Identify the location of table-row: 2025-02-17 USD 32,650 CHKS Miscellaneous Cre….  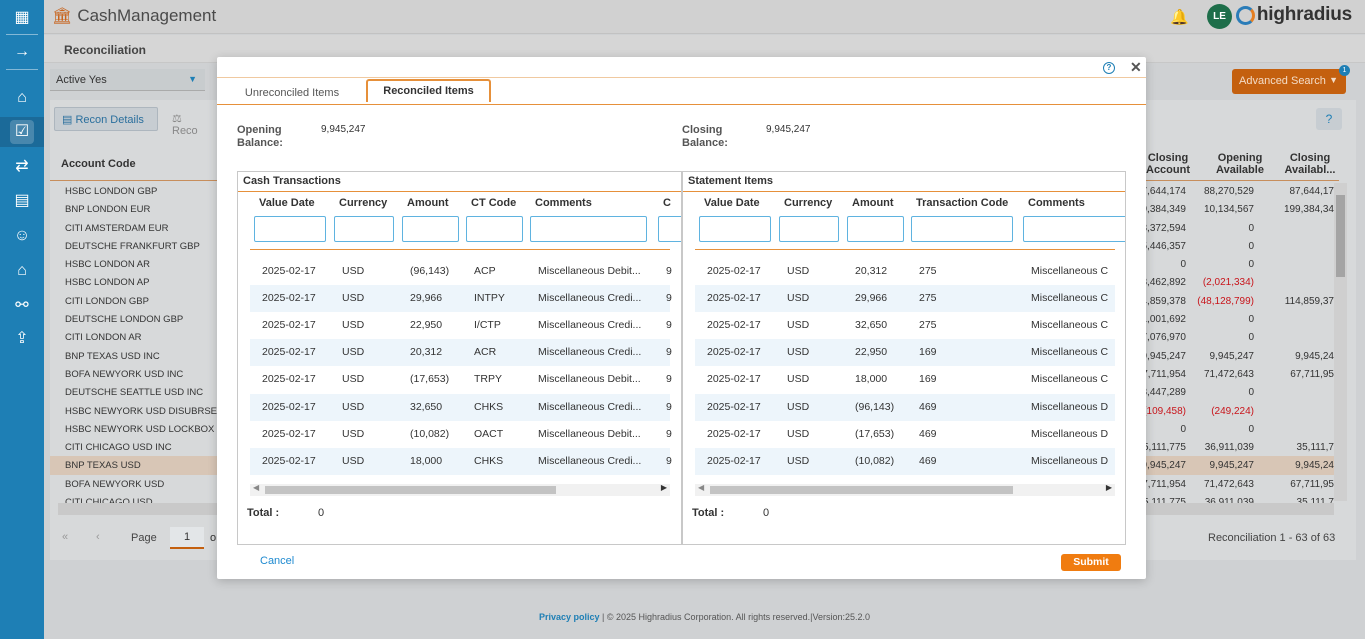
(461, 407).